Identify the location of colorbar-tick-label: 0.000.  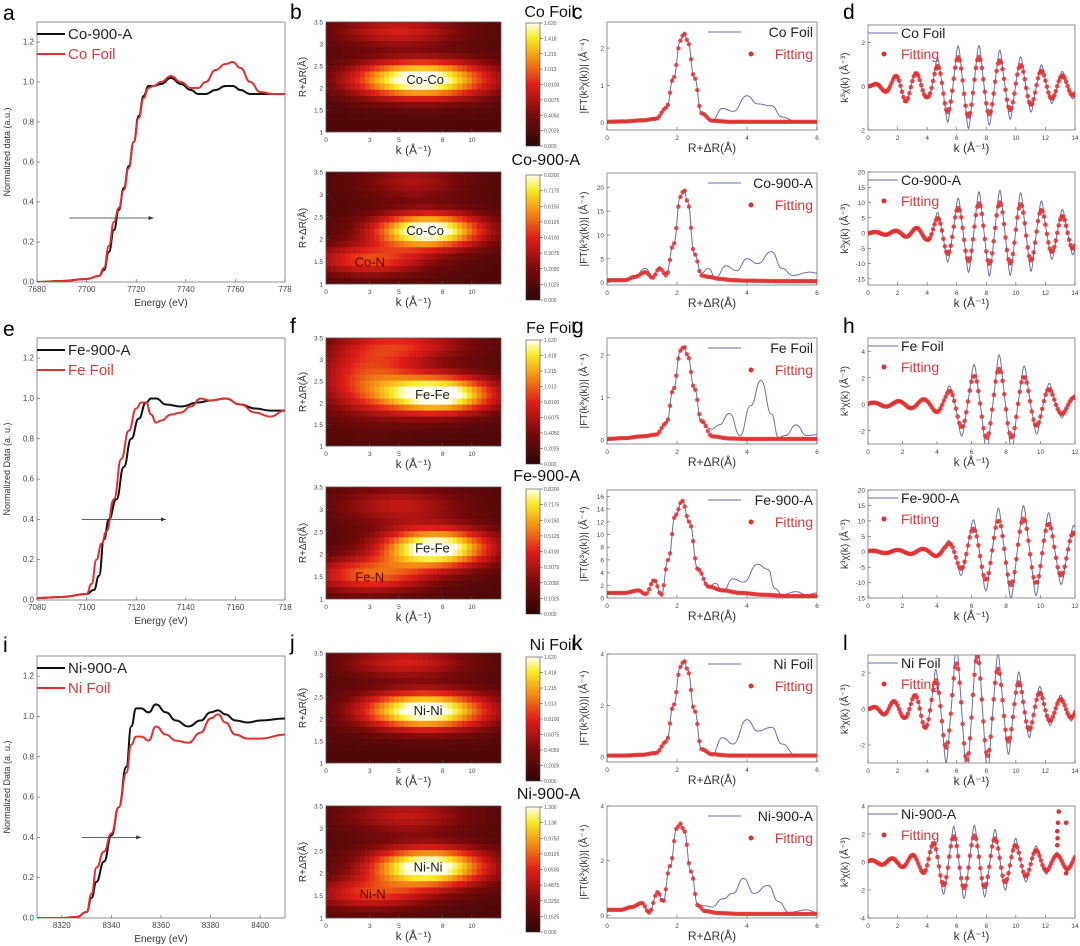
(550, 782).